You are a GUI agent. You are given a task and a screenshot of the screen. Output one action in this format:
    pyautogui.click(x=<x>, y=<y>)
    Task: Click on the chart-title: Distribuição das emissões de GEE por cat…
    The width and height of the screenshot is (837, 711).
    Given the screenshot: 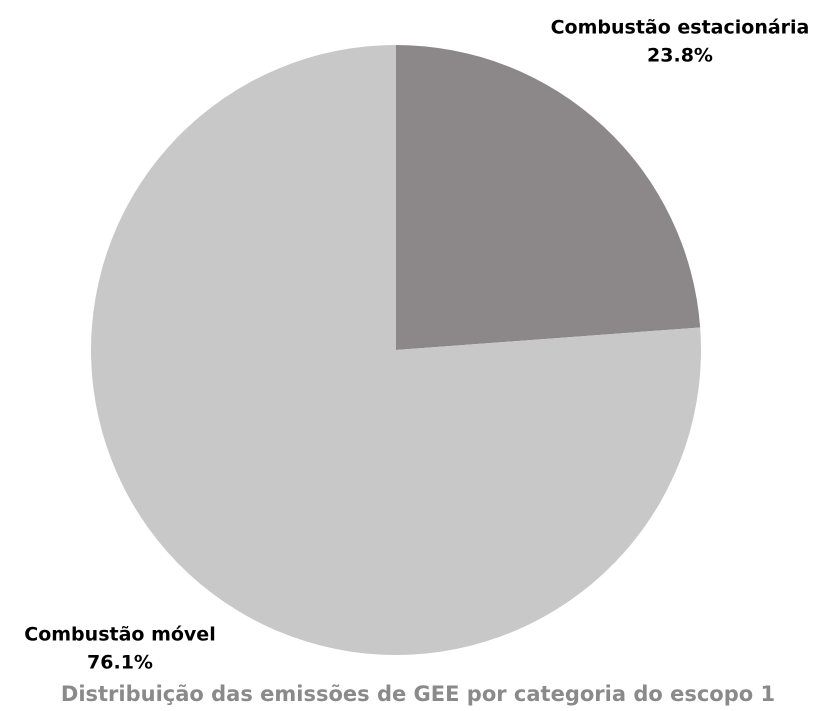 What is the action you would take?
    pyautogui.click(x=418, y=694)
    